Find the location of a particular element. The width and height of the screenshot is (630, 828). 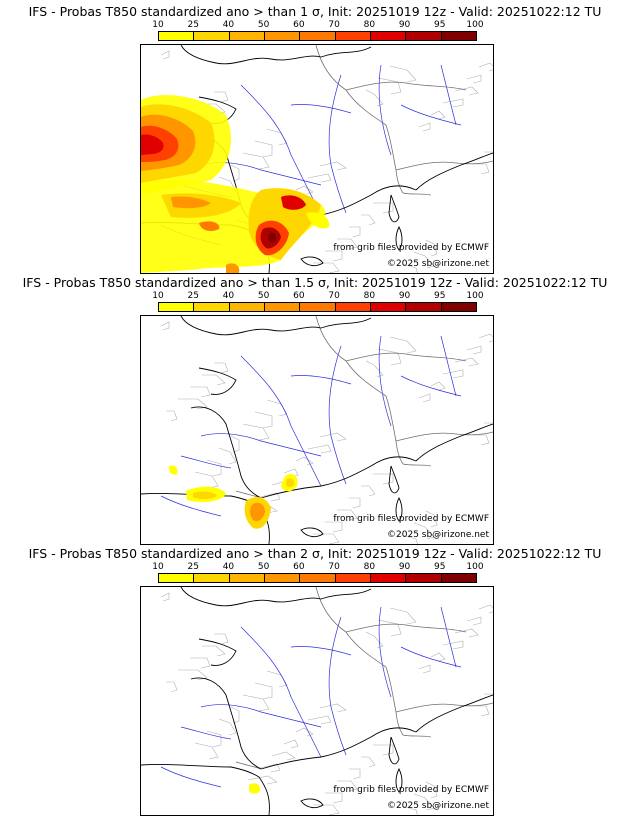

colorbar-tick-label: 80 is located at coordinates (369, 296).